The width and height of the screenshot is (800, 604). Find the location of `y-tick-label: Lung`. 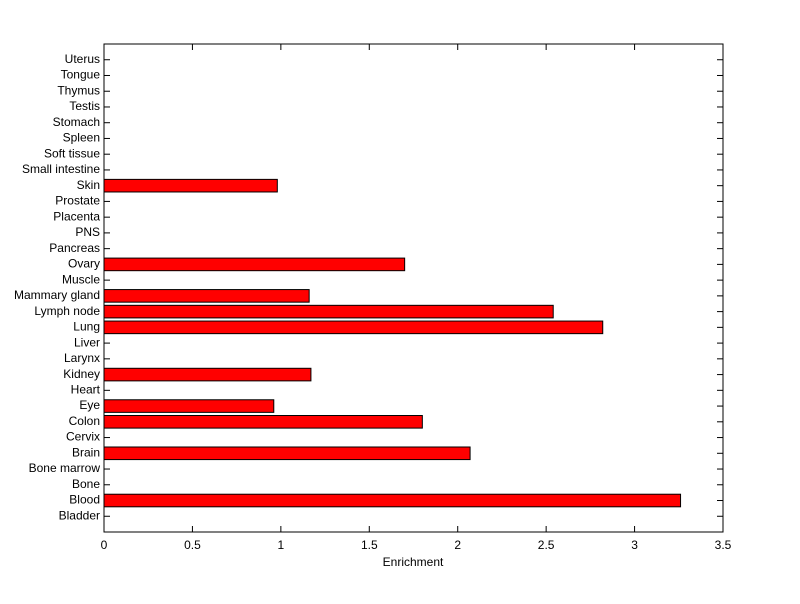

y-tick-label: Lung is located at coordinates (86, 327).